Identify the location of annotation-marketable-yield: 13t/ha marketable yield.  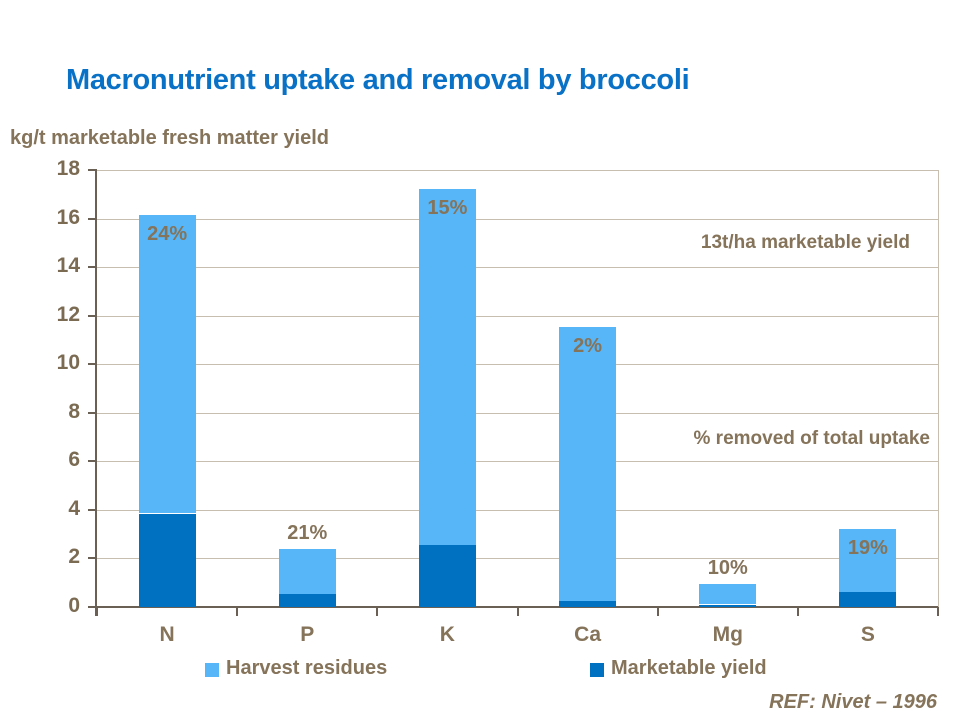
(805, 242).